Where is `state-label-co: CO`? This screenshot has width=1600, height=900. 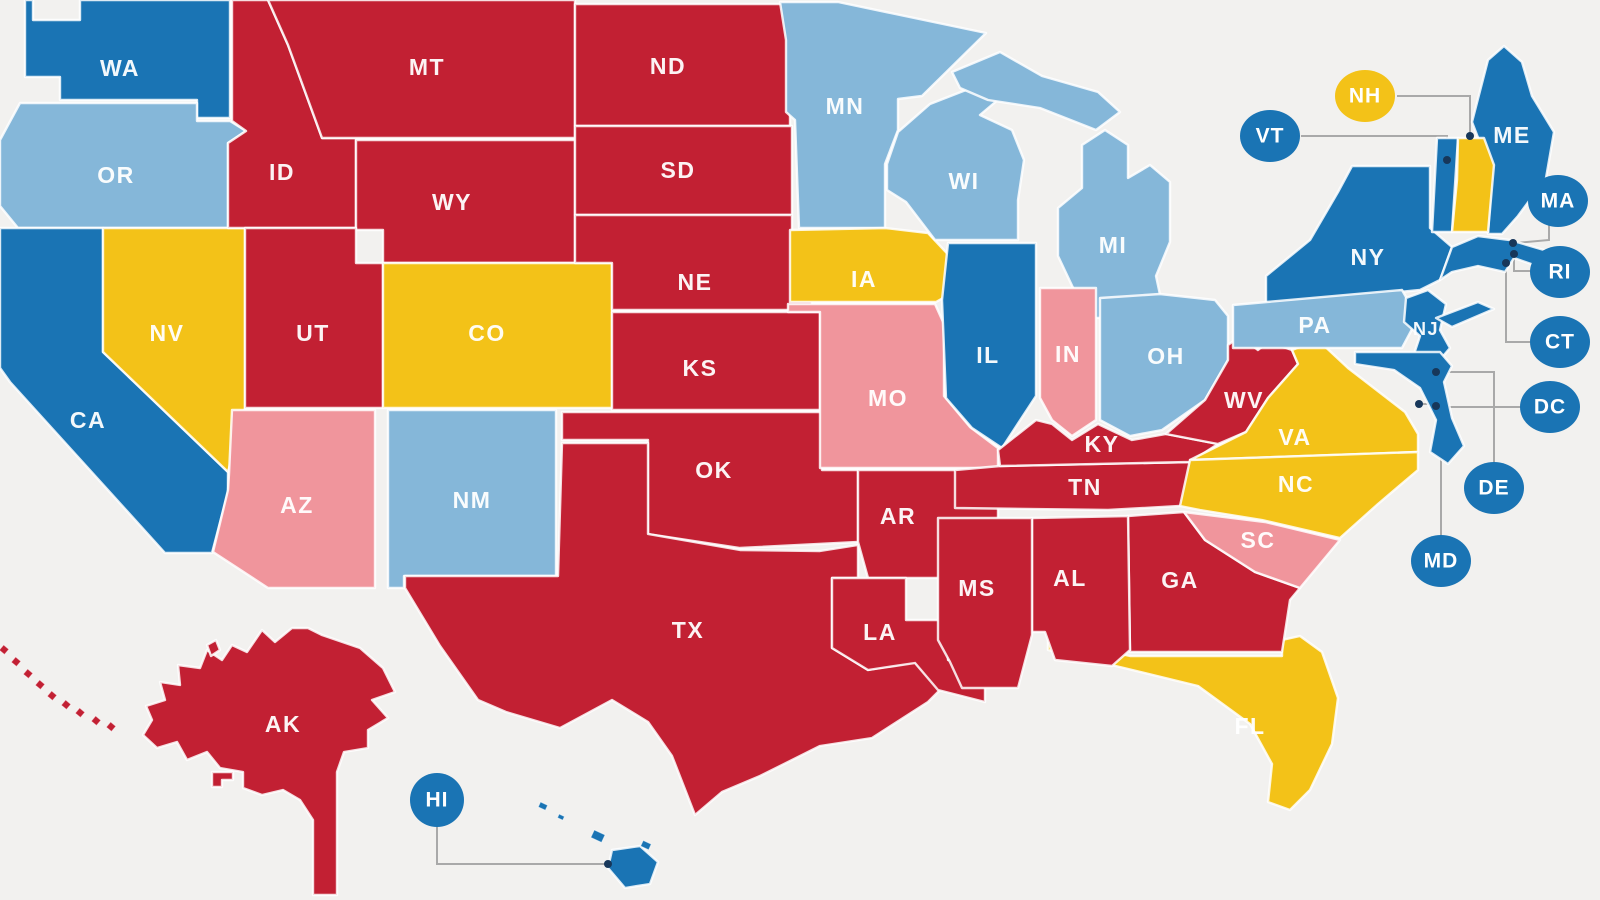 state-label-co: CO is located at coordinates (487, 333).